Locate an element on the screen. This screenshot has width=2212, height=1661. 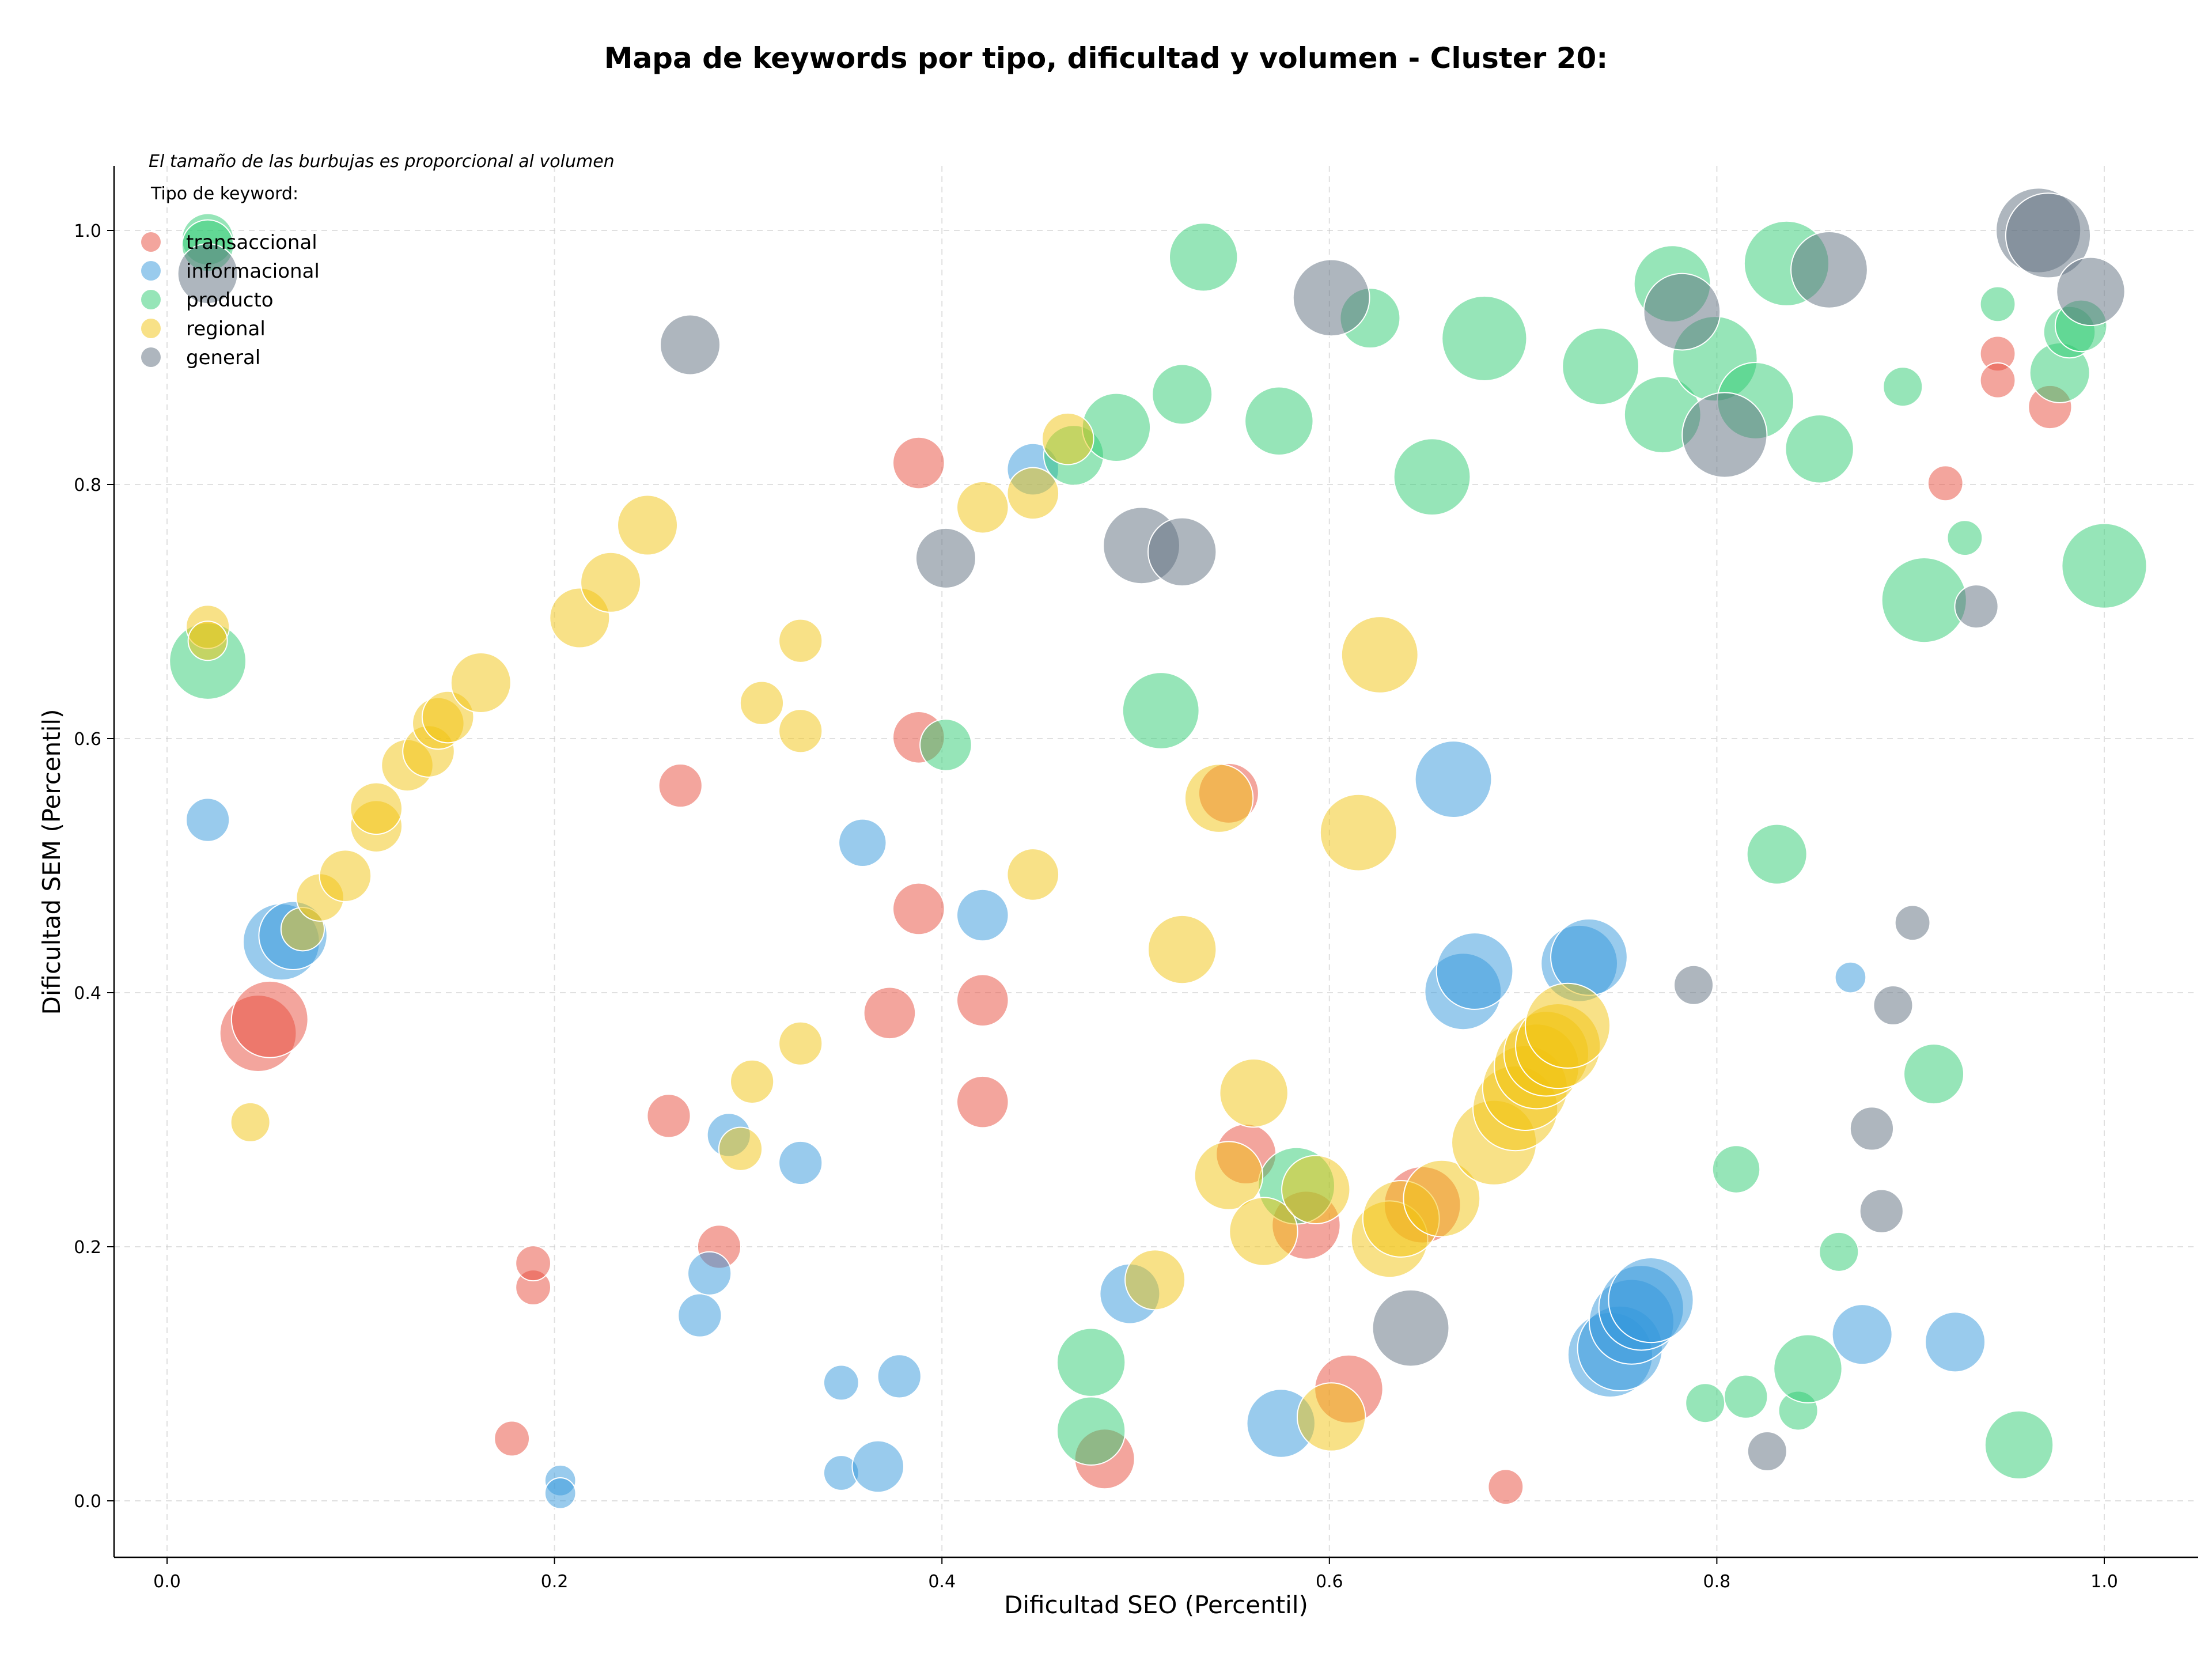
x-axis-label: Dificultad SEO (Percentil) is located at coordinates (1156, 1605).